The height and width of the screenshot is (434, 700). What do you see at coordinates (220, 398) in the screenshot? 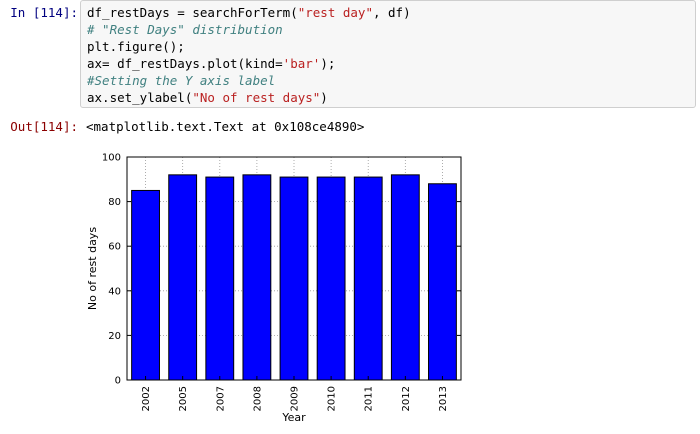
I see `x-tick-label: 2007` at bounding box center [220, 398].